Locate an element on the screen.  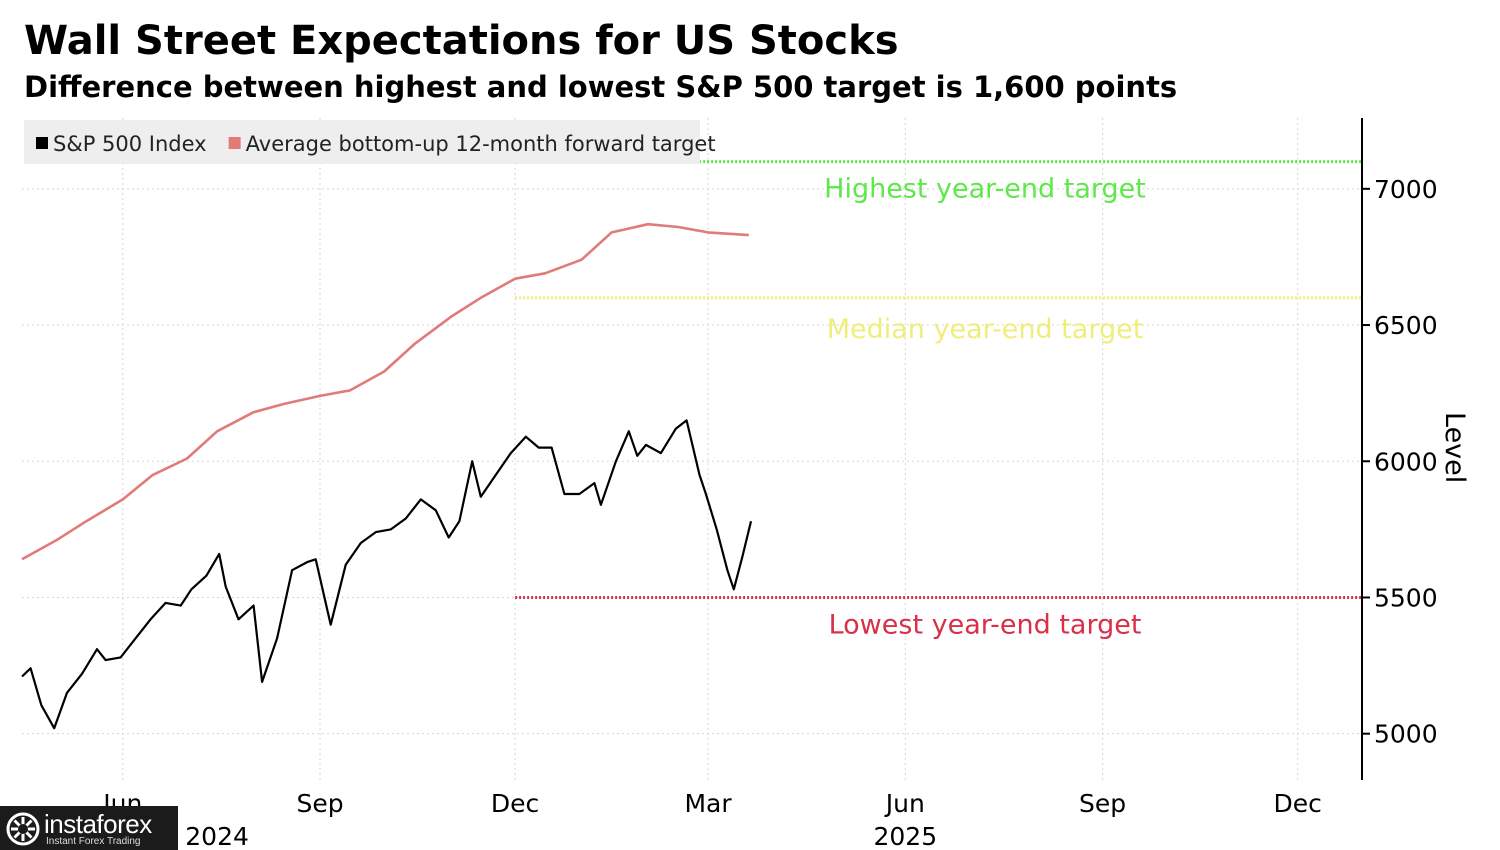
instaforex-logo: instaforex Instant Forex Trading is located at coordinates (89, 828).